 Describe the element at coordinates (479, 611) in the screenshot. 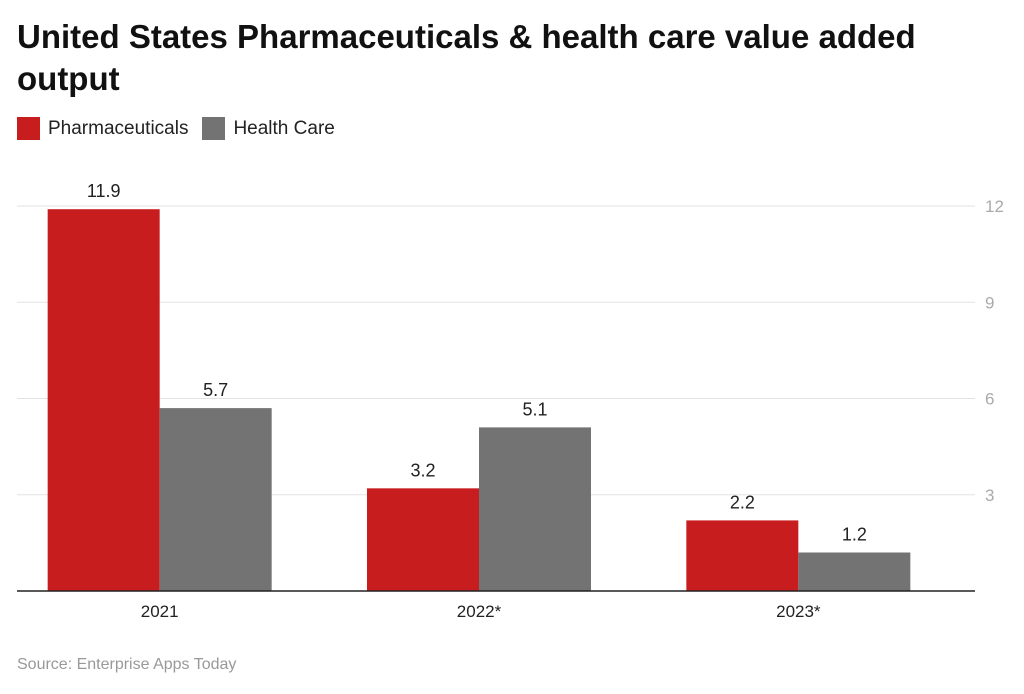

I see `x-tick-label: 2022*` at that location.